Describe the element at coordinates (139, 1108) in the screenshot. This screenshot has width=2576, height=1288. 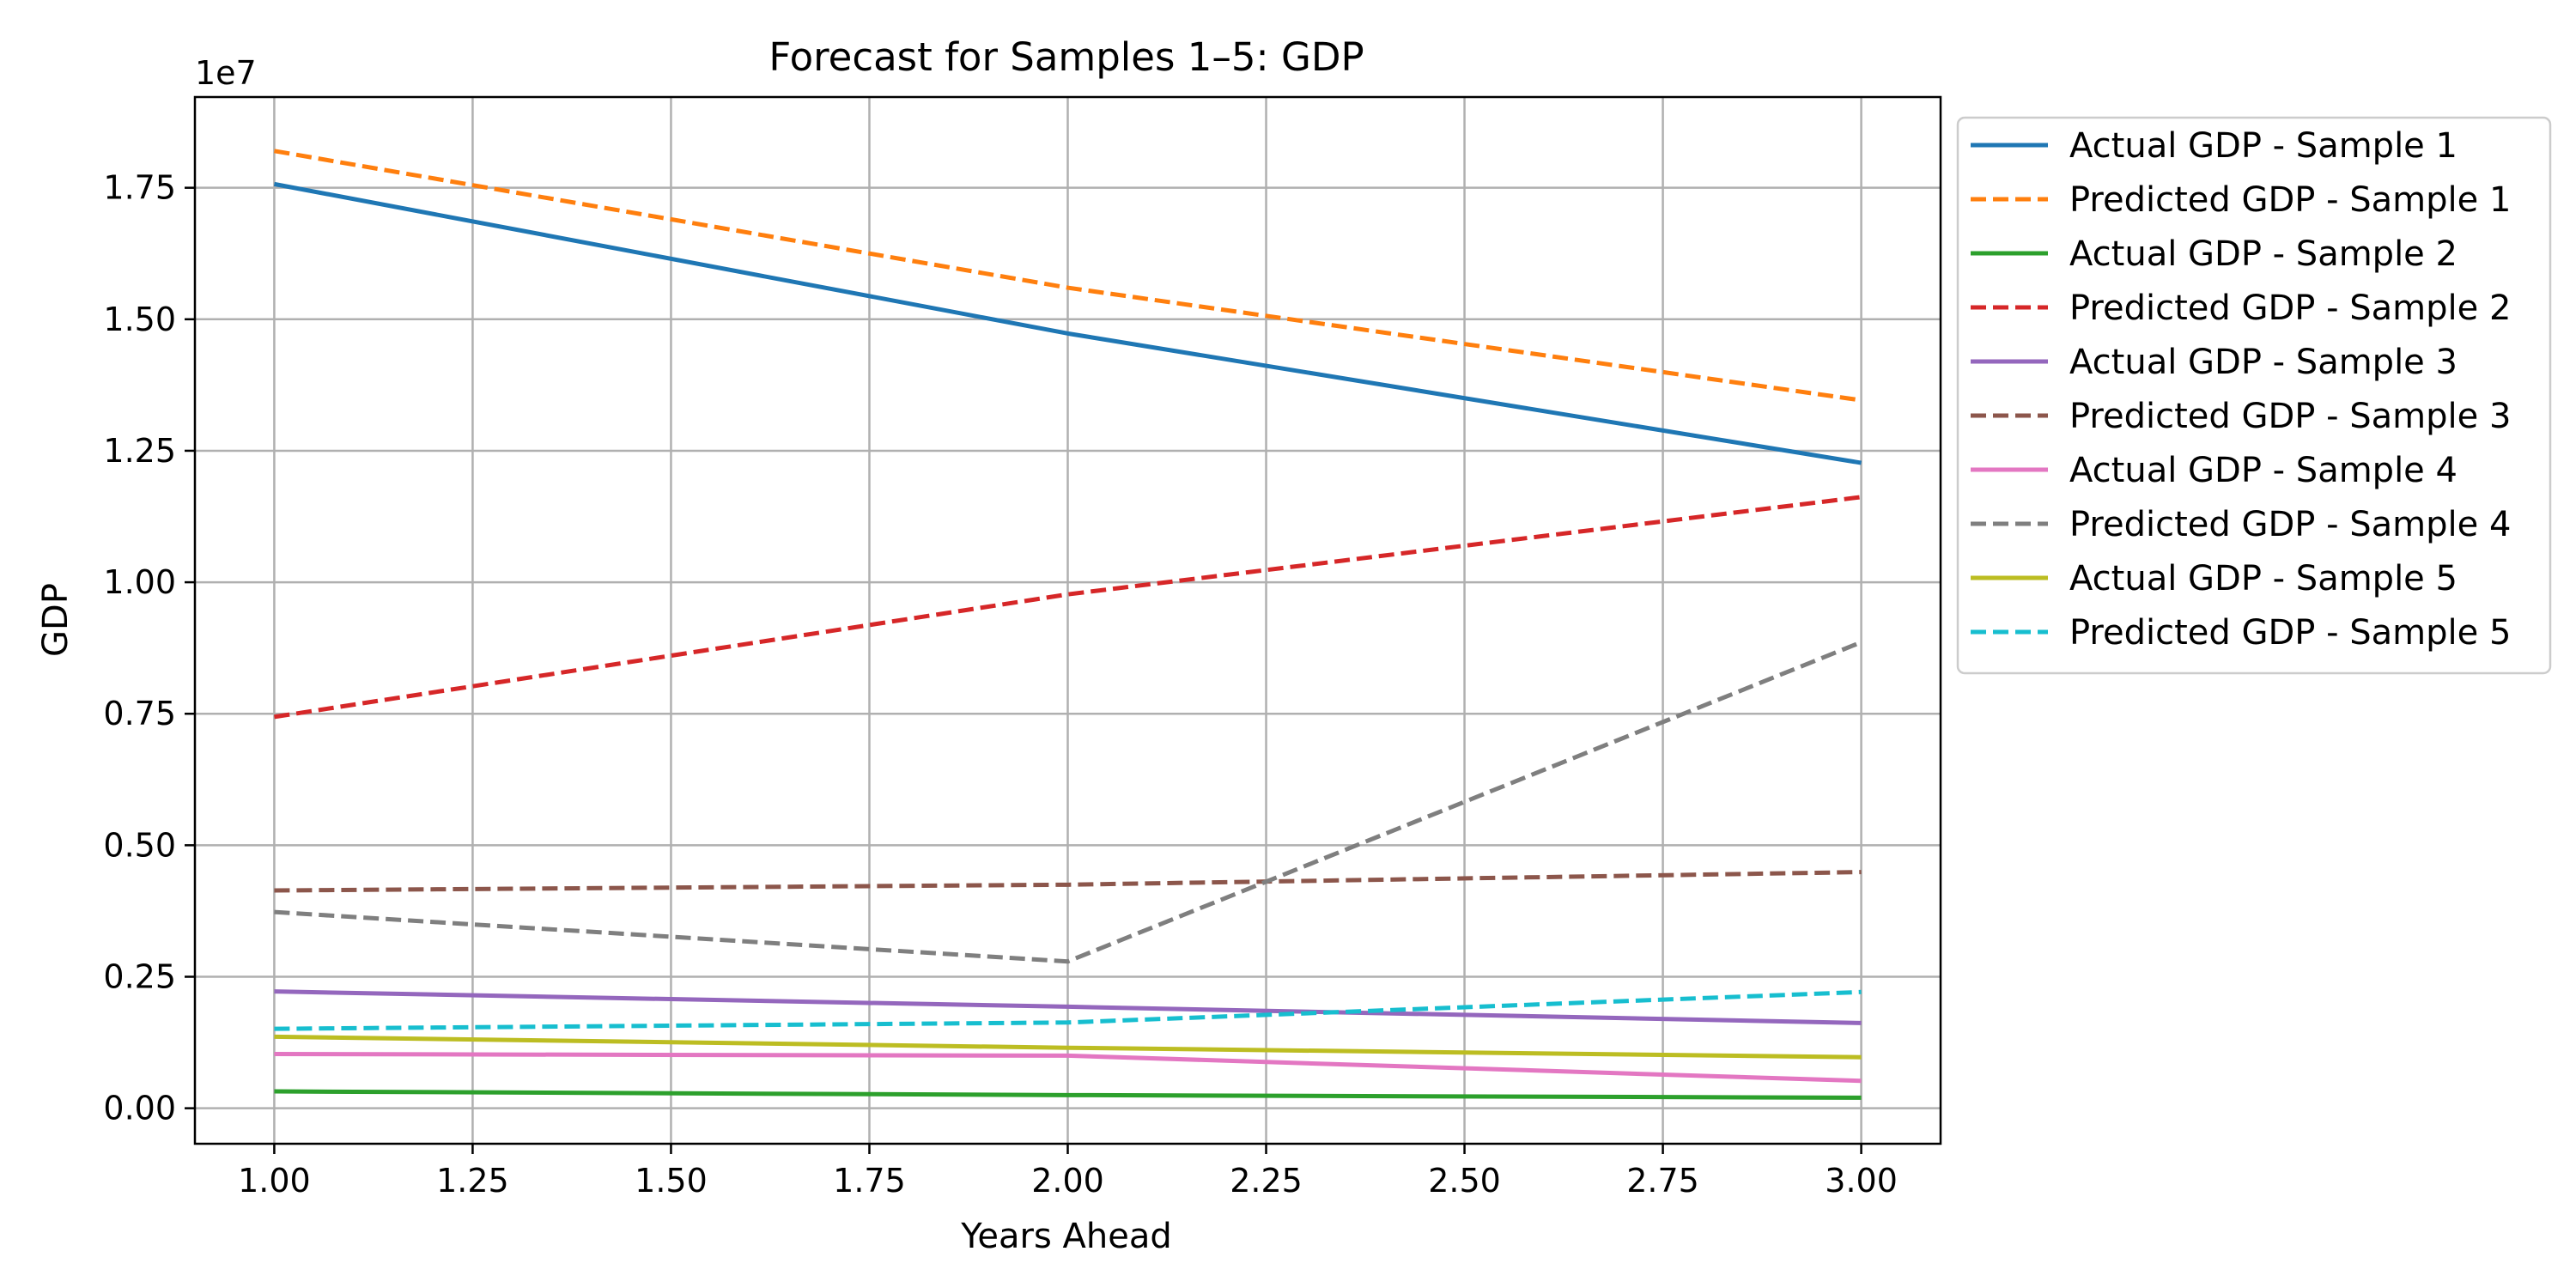
I see `y-tick-label: 0.00` at that location.